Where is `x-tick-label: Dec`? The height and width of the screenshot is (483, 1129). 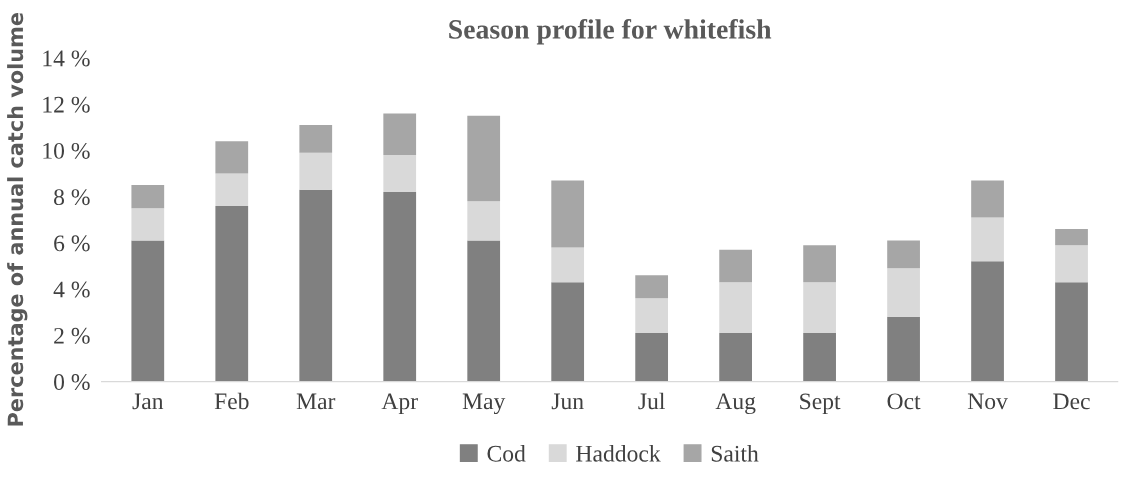
x-tick-label: Dec is located at coordinates (1071, 401).